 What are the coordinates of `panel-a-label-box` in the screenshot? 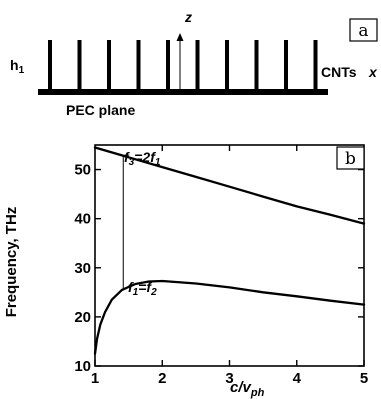 It's located at (363, 30).